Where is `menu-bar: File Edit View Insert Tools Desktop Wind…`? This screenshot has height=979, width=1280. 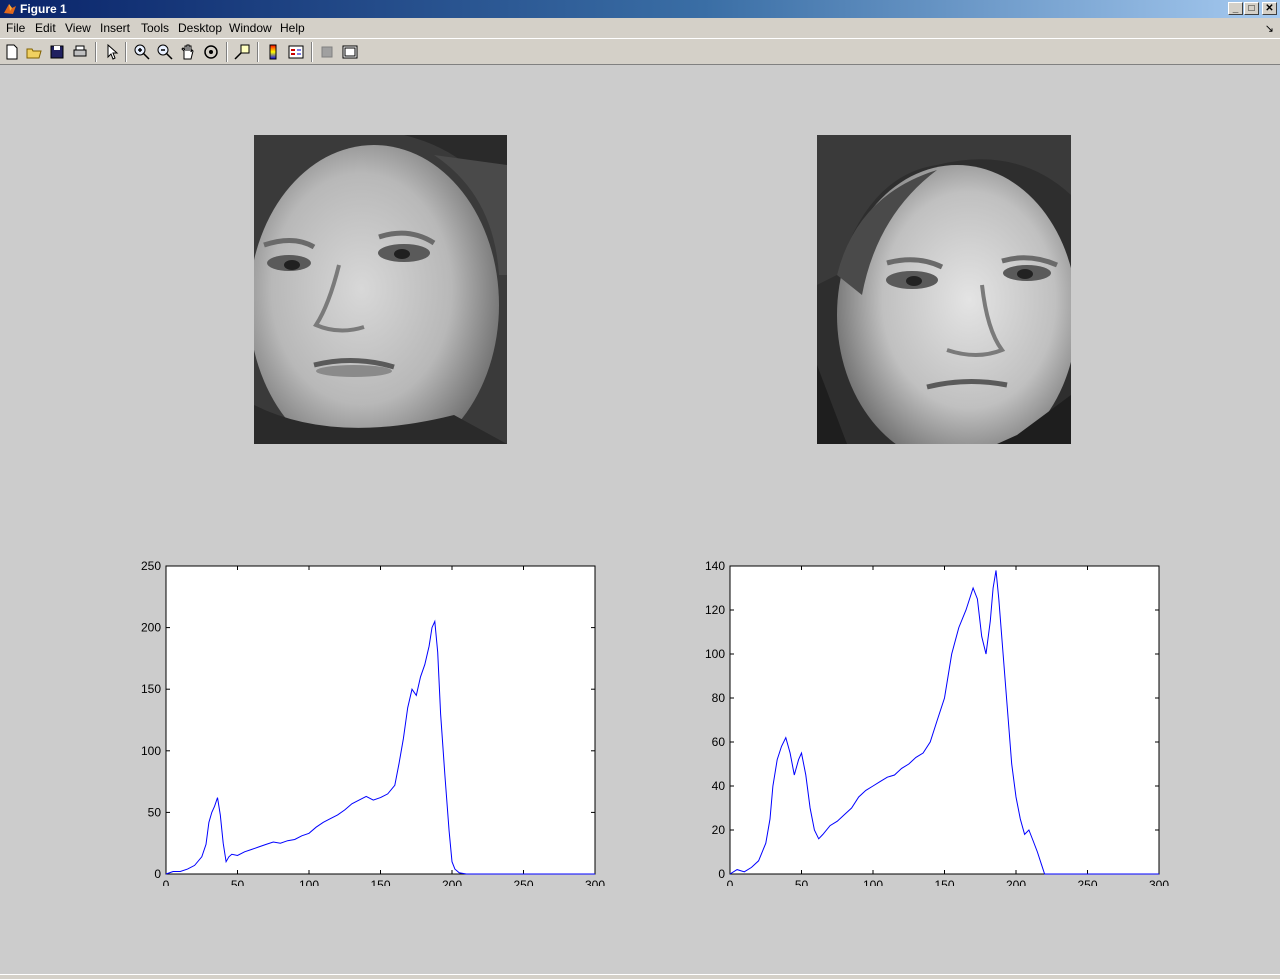 menu-bar: File Edit View Insert Tools Desktop Wind… is located at coordinates (640, 28).